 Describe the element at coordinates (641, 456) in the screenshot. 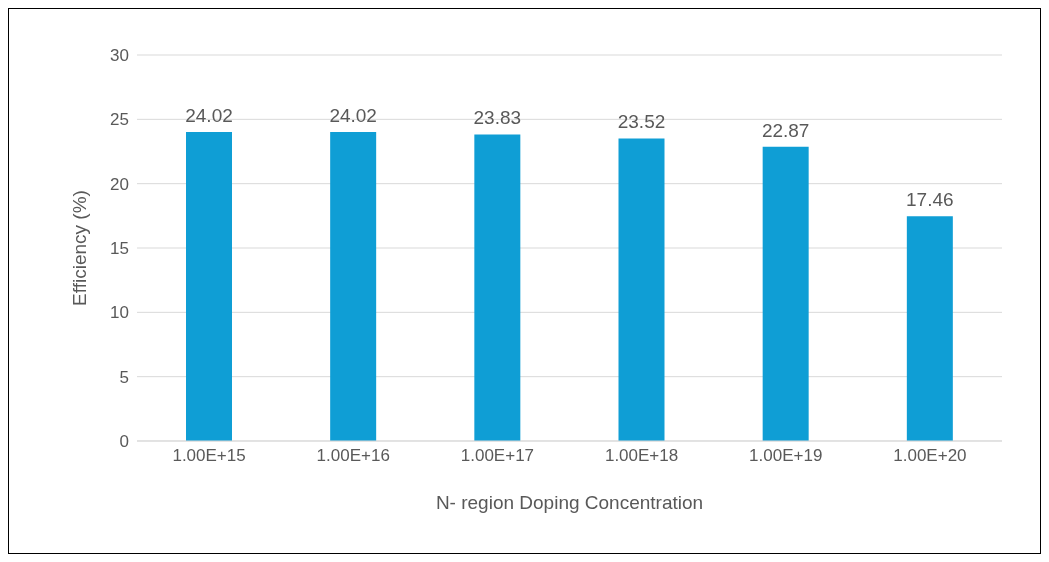

I see `x-tick-label: 1.00E+18` at that location.